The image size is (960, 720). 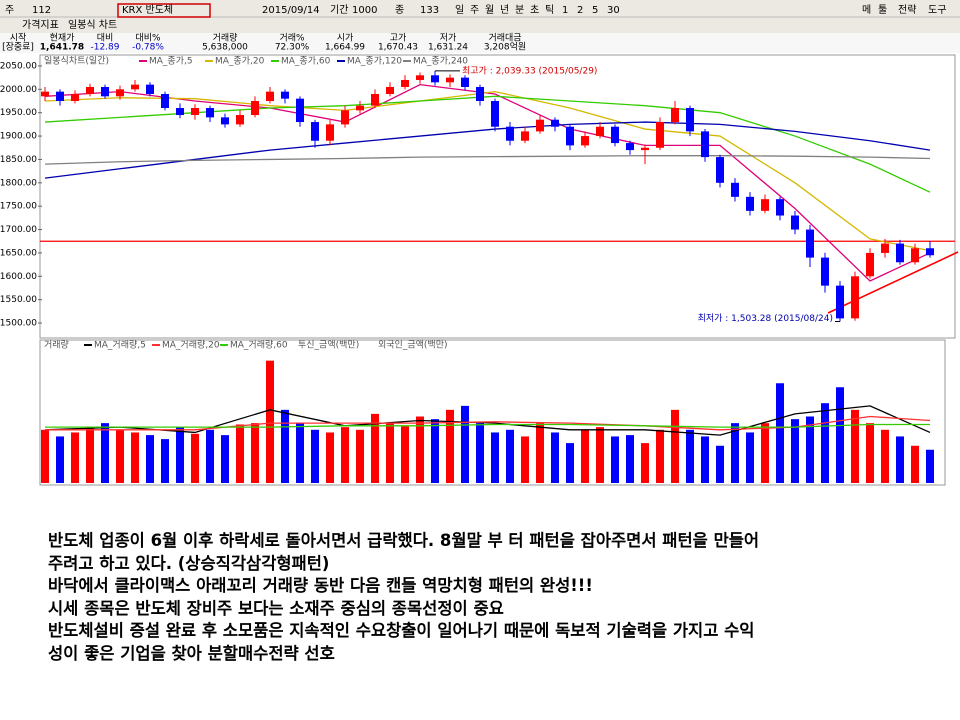 I want to click on y-tick-label: 2050.00, so click(x=18, y=66).